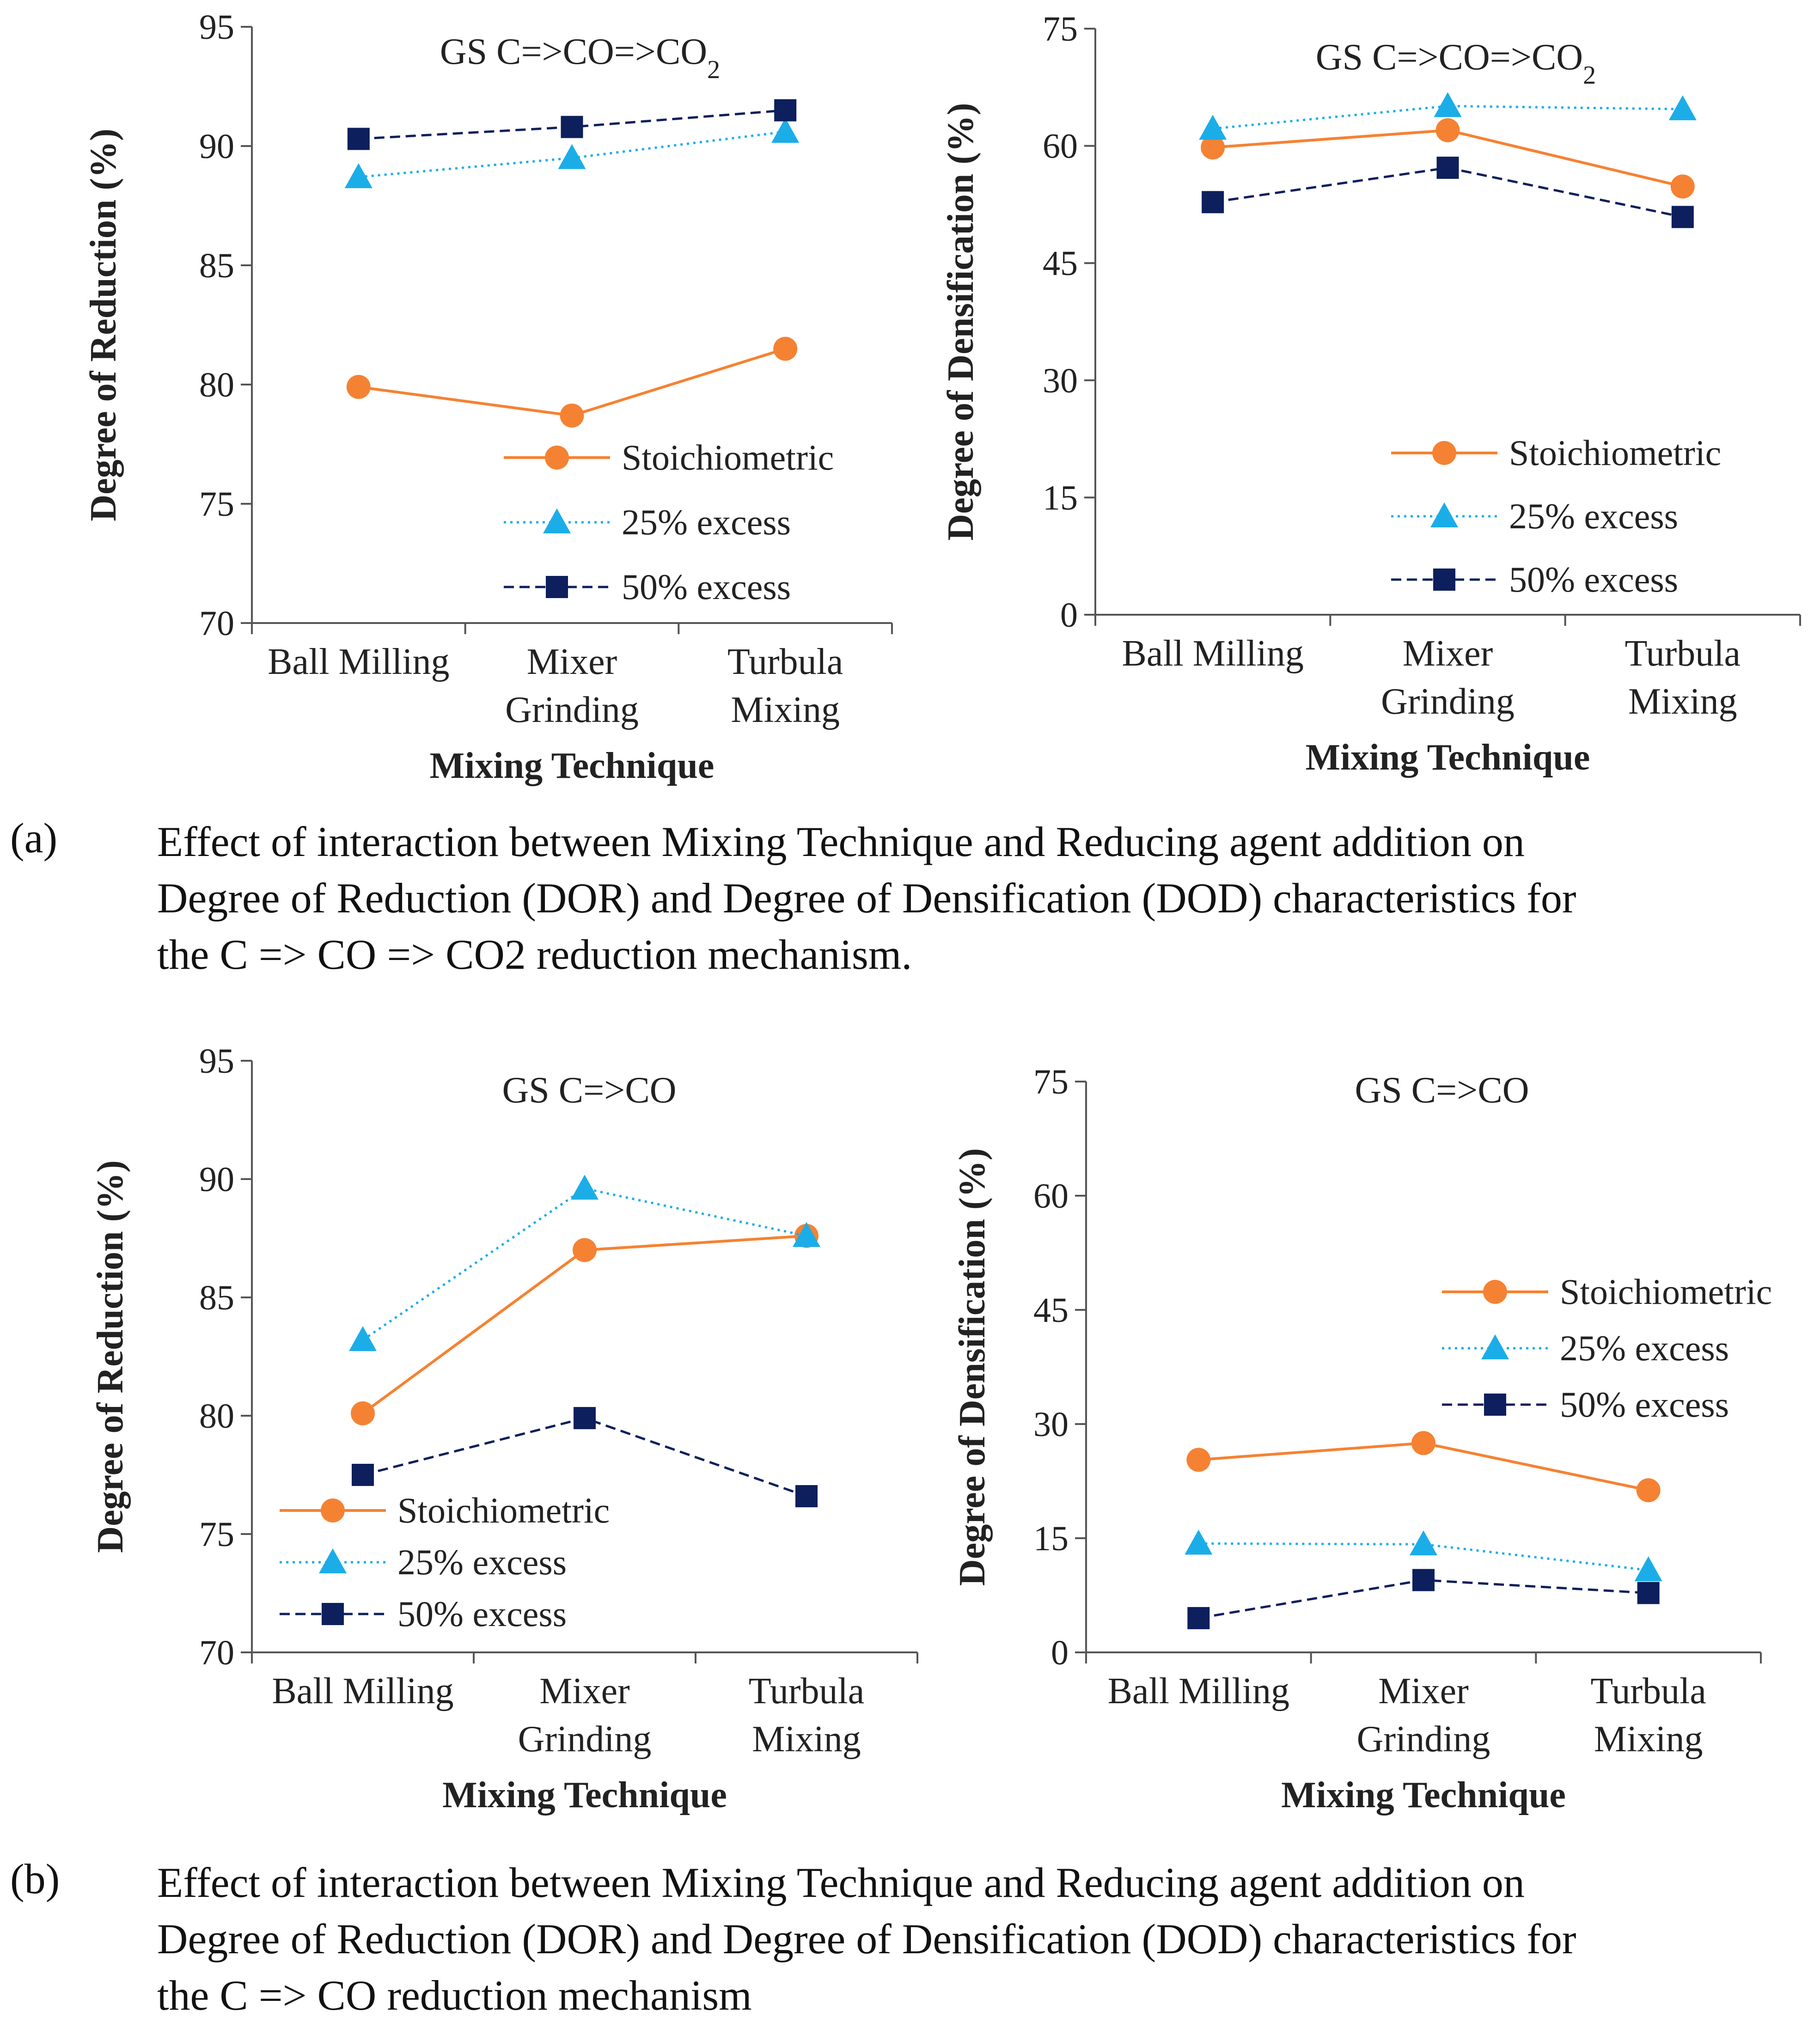 The image size is (1820, 2036). I want to click on series-line-stoich, so click(584, 1324).